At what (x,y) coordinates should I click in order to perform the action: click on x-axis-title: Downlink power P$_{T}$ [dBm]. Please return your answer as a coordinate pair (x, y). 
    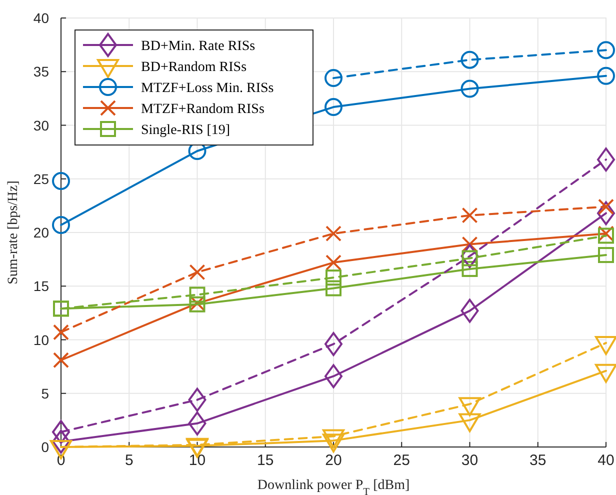
    Looking at the image, I should click on (333, 486).